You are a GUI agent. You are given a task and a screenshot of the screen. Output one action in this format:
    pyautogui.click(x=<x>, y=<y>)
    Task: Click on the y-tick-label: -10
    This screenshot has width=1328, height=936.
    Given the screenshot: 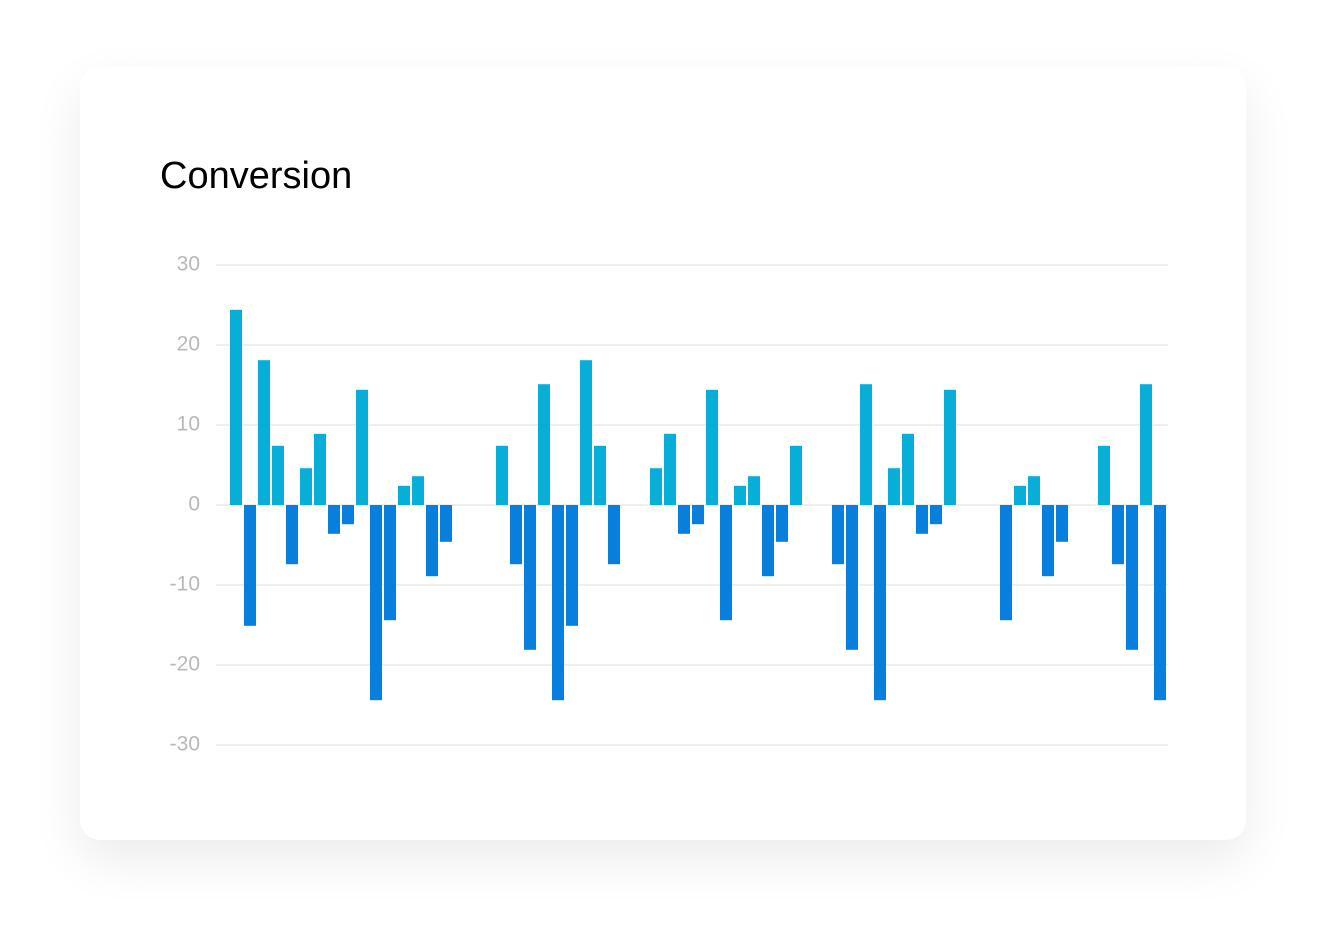 What is the action you would take?
    pyautogui.click(x=185, y=584)
    